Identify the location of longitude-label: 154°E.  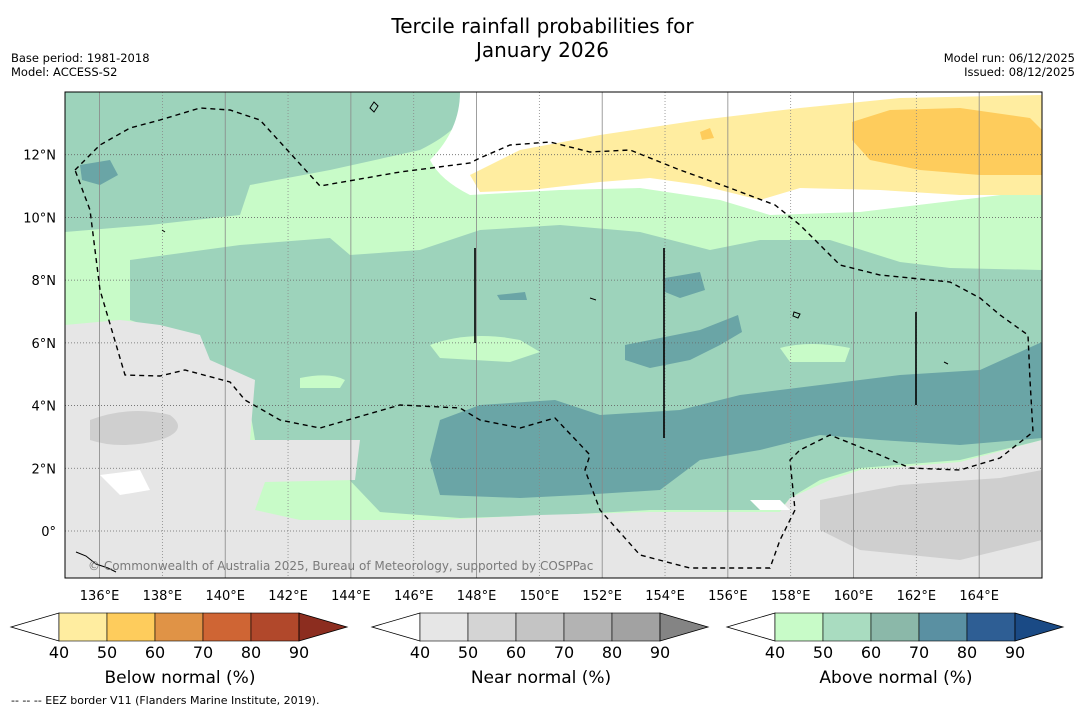
(665, 596).